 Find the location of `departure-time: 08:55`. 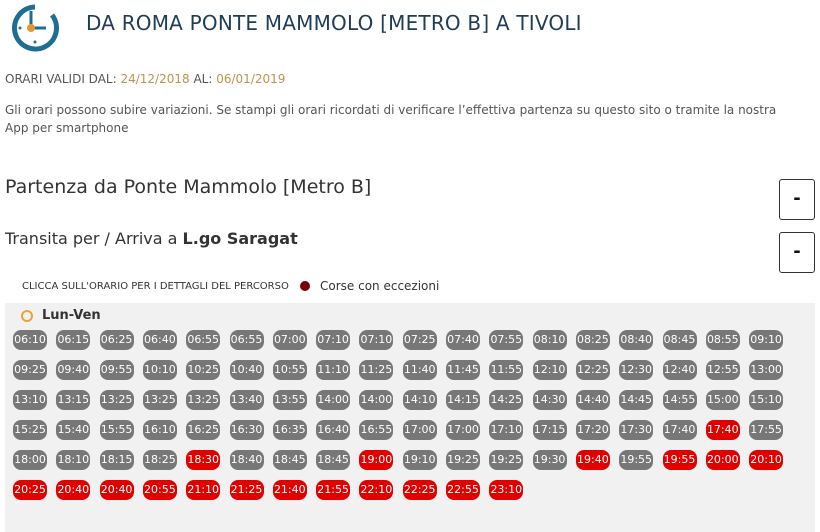

departure-time: 08:55 is located at coordinates (722, 340).